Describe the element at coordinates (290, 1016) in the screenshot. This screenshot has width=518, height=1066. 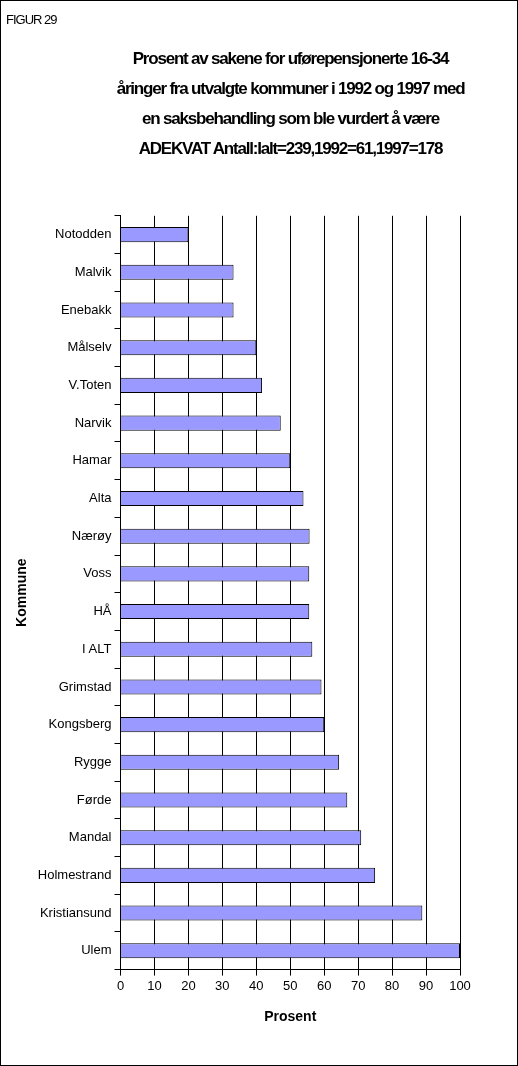
I see `x-axis-title: Prosent` at that location.